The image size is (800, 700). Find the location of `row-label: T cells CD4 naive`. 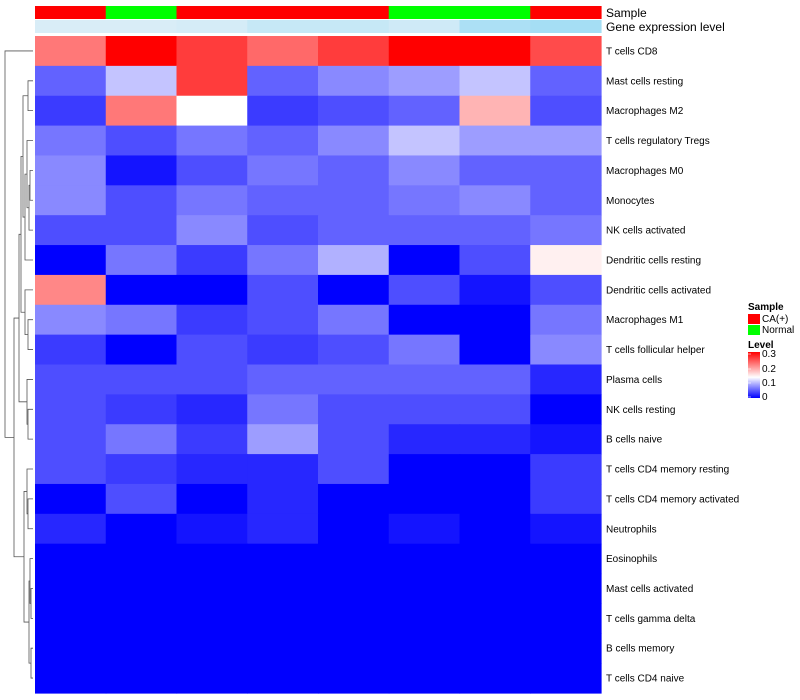

row-label: T cells CD4 naive is located at coordinates (645, 679).